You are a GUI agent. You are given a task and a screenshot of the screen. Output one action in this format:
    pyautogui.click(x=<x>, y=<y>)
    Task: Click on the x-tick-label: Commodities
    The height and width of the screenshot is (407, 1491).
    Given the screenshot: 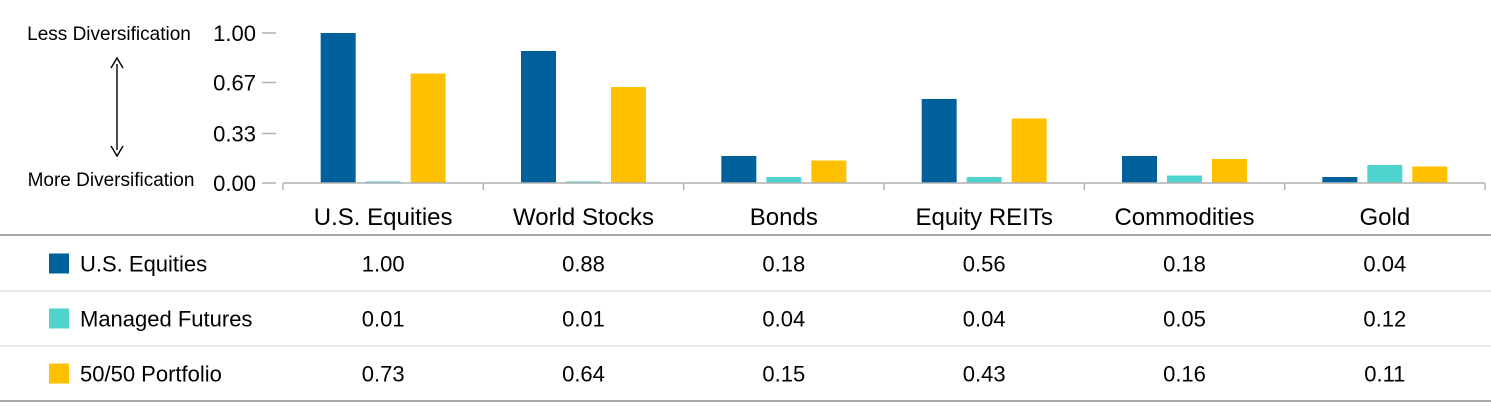 What is the action you would take?
    pyautogui.click(x=1184, y=217)
    